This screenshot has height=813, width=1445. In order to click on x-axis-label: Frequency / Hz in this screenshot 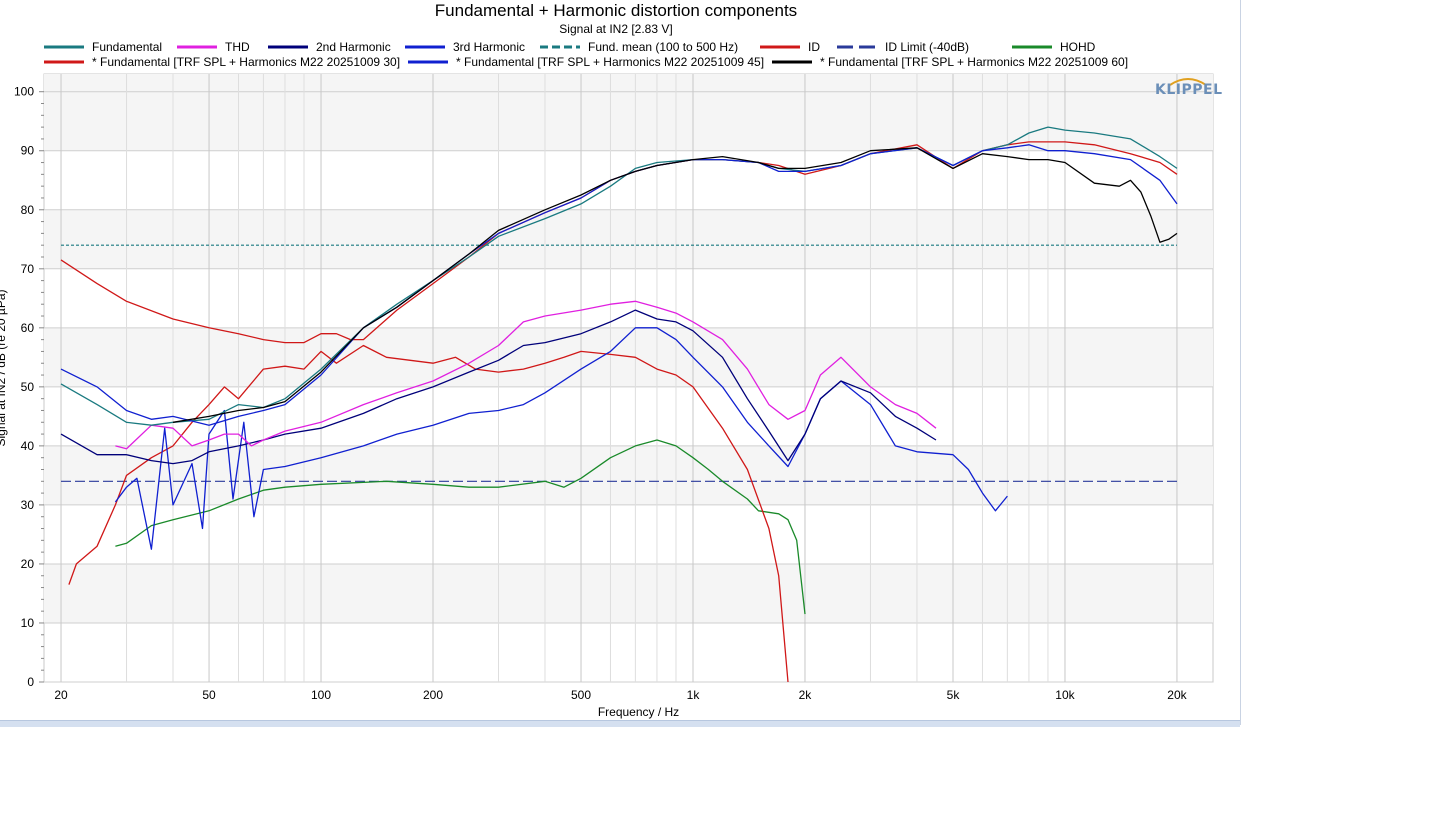, I will do `click(638, 712)`.